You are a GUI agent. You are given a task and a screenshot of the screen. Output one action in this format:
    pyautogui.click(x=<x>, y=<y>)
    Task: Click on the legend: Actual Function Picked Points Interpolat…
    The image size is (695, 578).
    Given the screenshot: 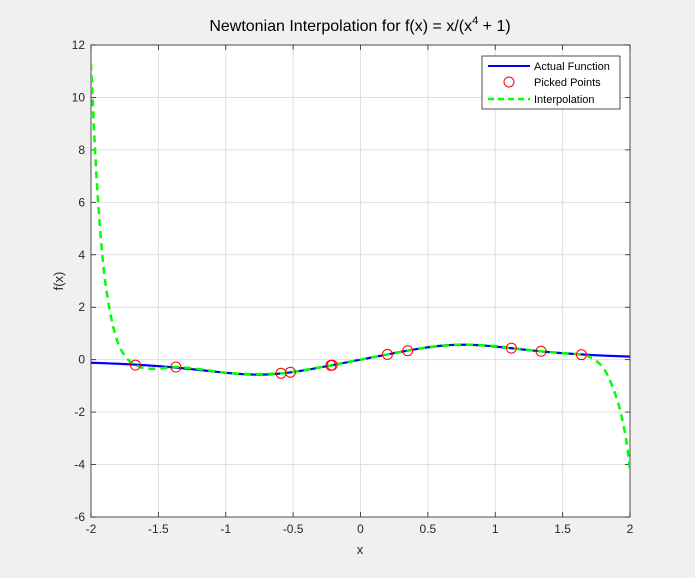 What is the action you would take?
    pyautogui.click(x=551, y=82)
    